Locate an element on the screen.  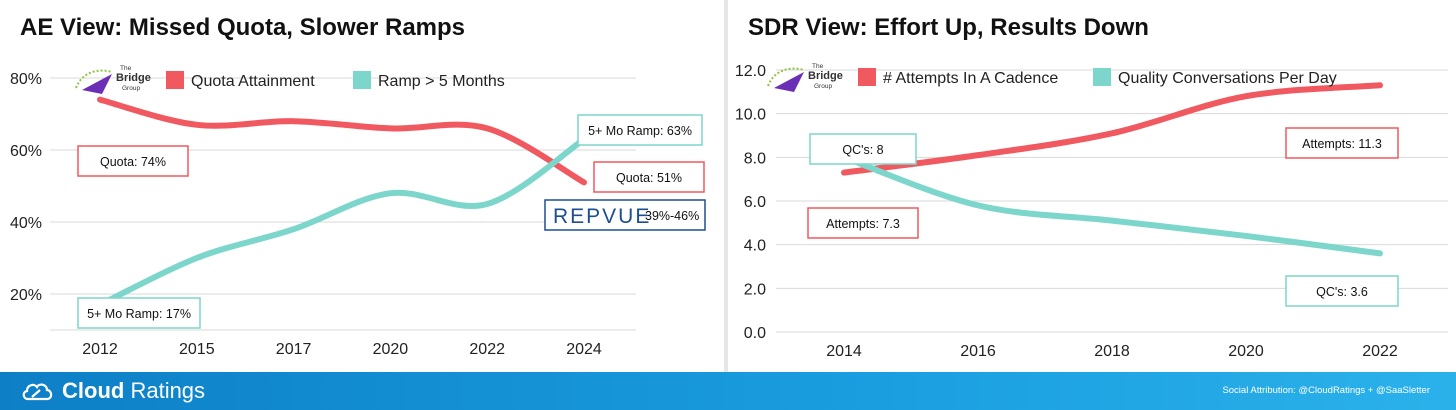
badge-border is located at coordinates (625, 215).